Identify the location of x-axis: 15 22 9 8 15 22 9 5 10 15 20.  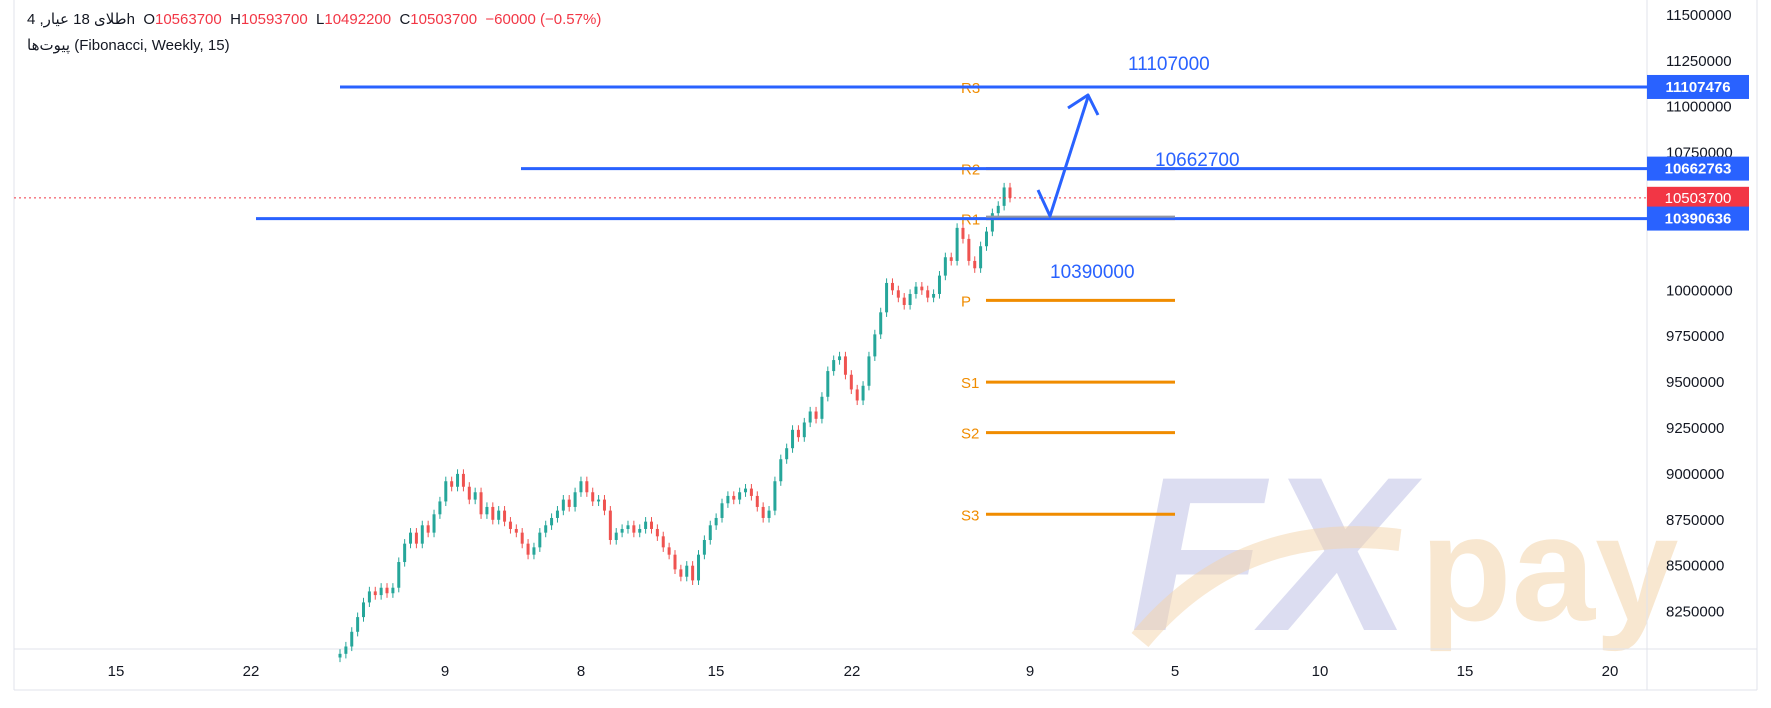
(863, 671).